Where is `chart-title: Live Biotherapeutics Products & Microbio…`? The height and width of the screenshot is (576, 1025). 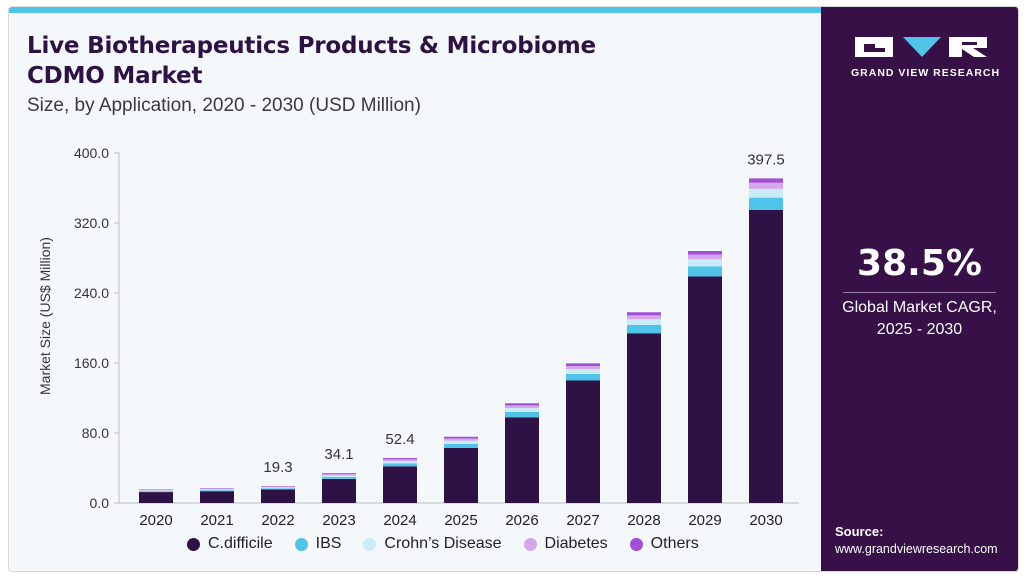 chart-title: Live Biotherapeutics Products & Microbio… is located at coordinates (407, 61).